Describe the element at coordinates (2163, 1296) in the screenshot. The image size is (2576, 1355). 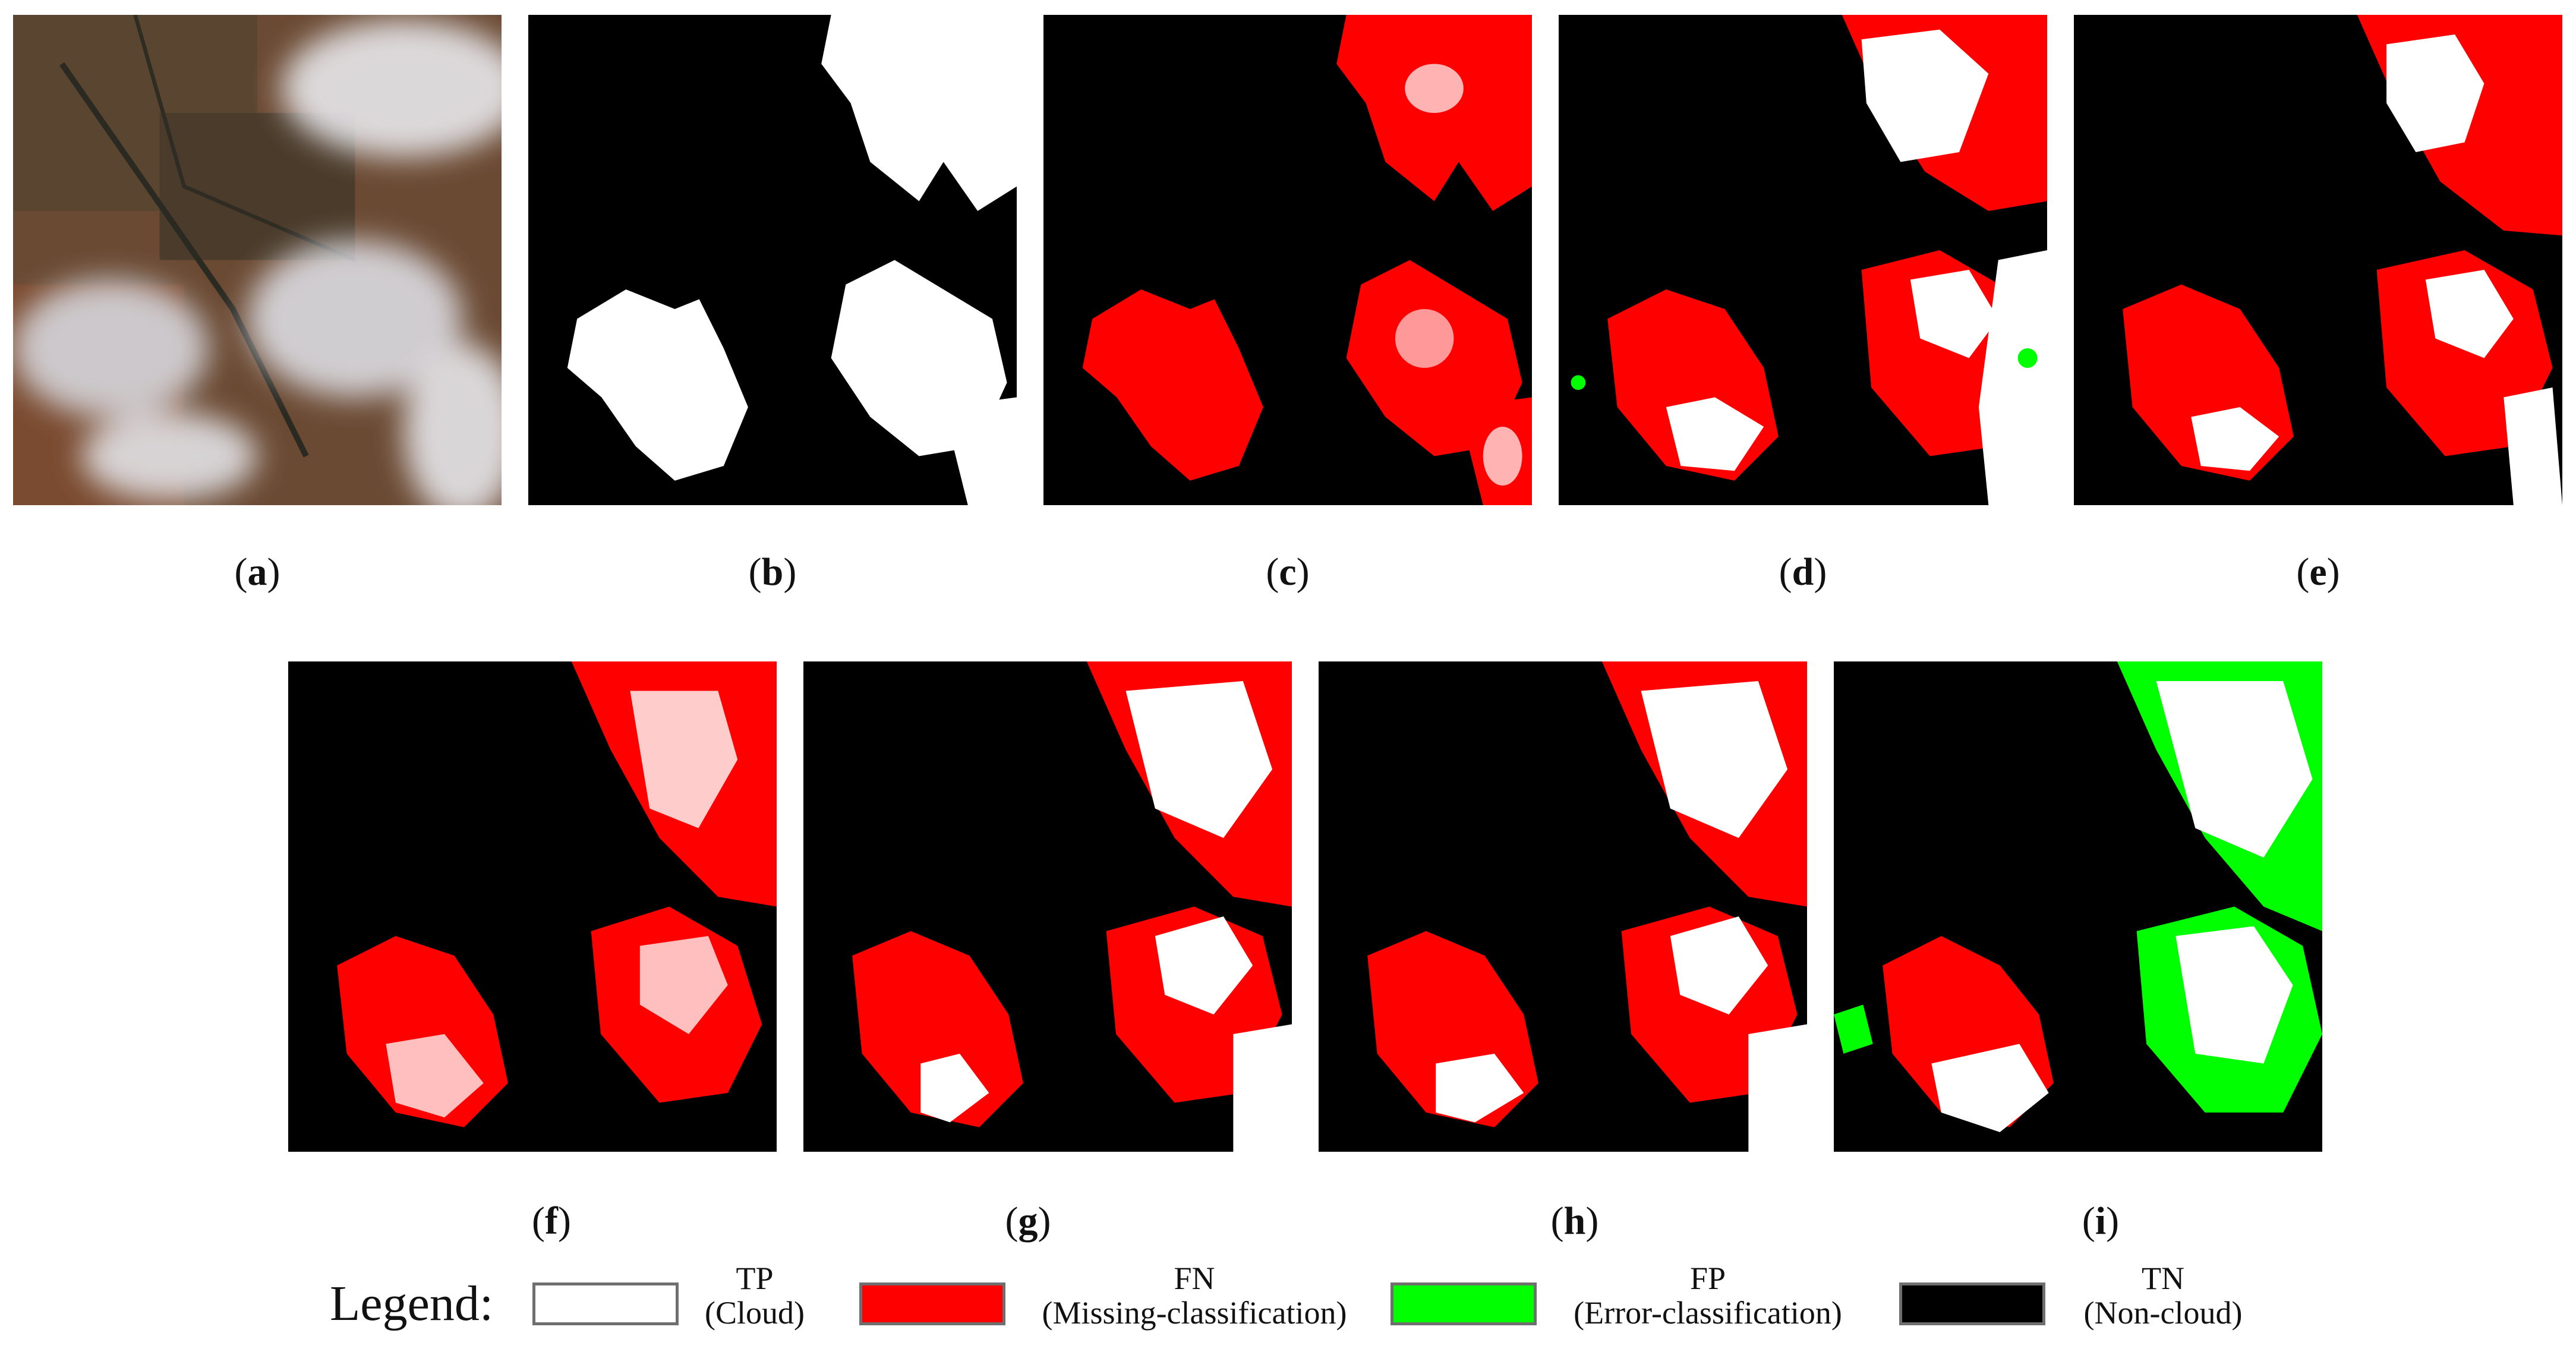
I see `legend-label-tn: TN (Non-cloud)` at that location.